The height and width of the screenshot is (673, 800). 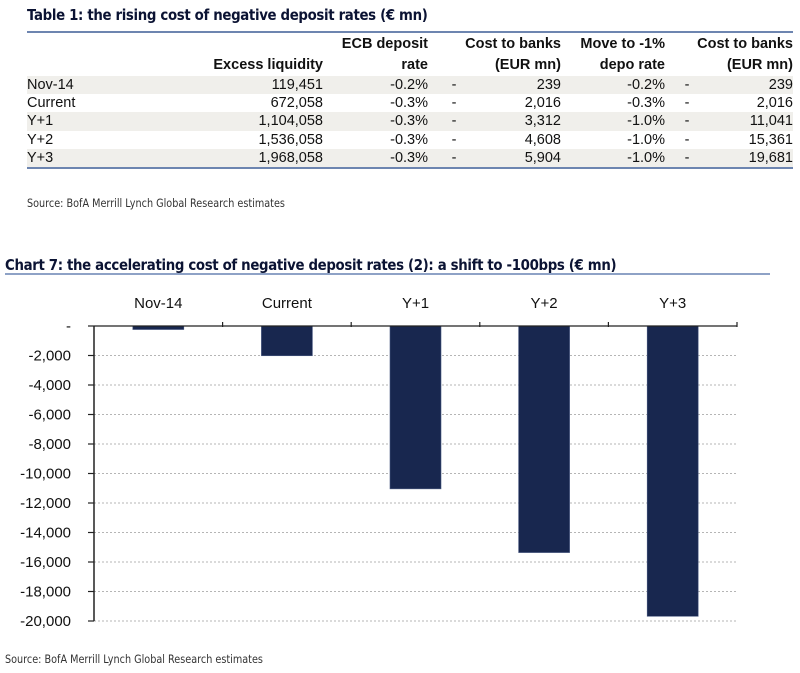 What do you see at coordinates (287, 303) in the screenshot?
I see `category-label: Current` at bounding box center [287, 303].